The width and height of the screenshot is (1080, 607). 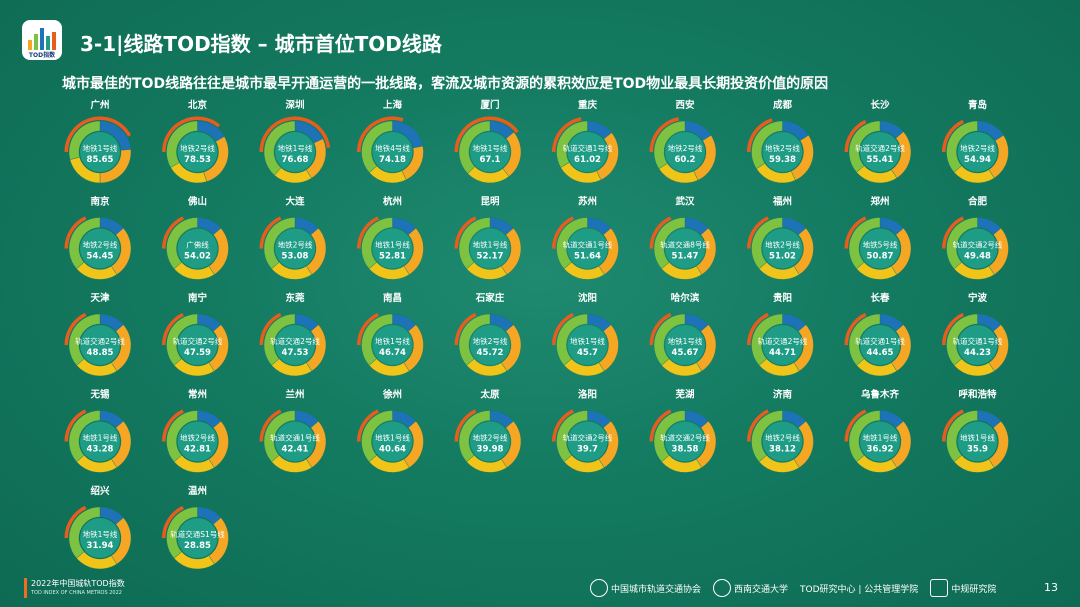 What do you see at coordinates (782, 202) in the screenshot?
I see `city-label: 福州` at bounding box center [782, 202].